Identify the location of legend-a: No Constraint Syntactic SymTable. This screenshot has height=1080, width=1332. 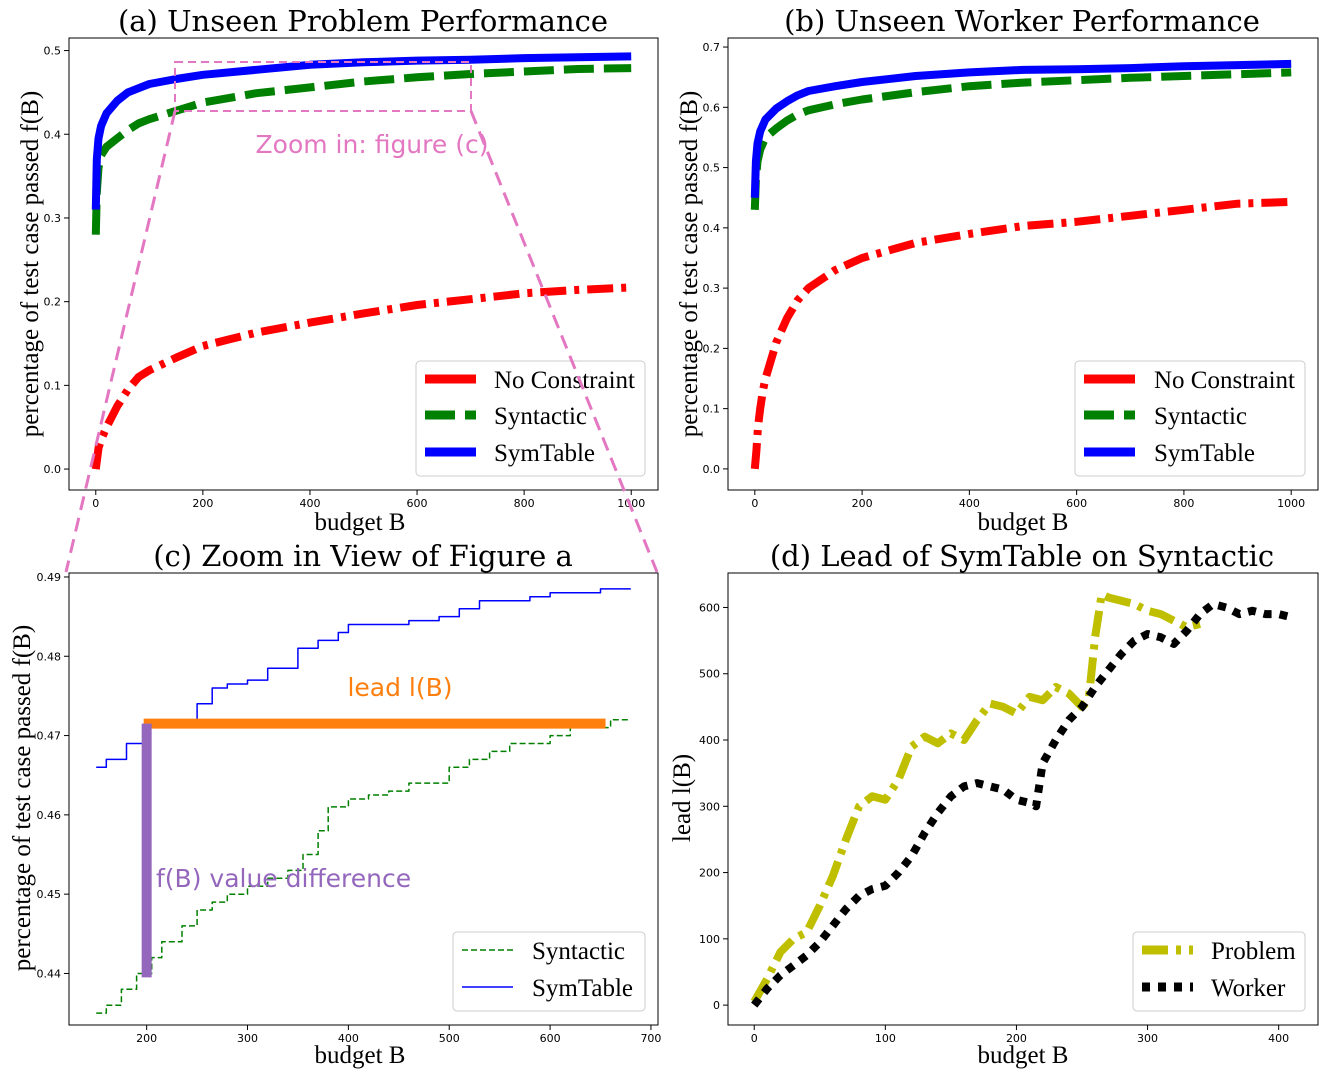
(530, 418).